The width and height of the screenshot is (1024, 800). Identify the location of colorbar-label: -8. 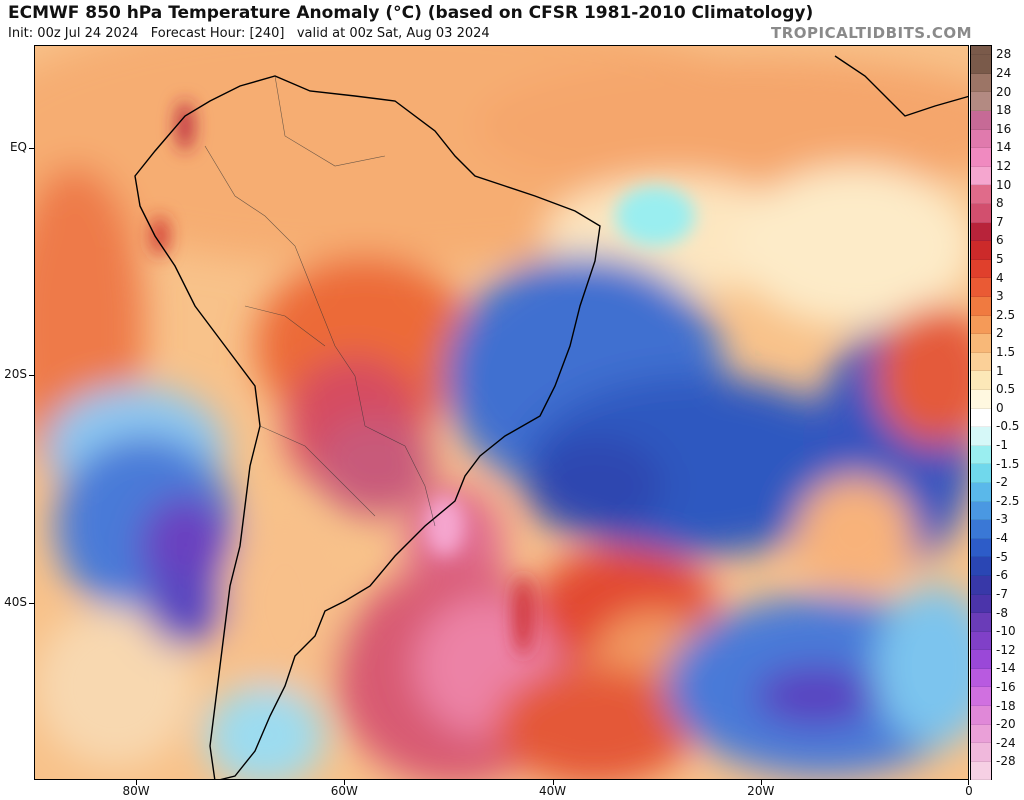
(1002, 612).